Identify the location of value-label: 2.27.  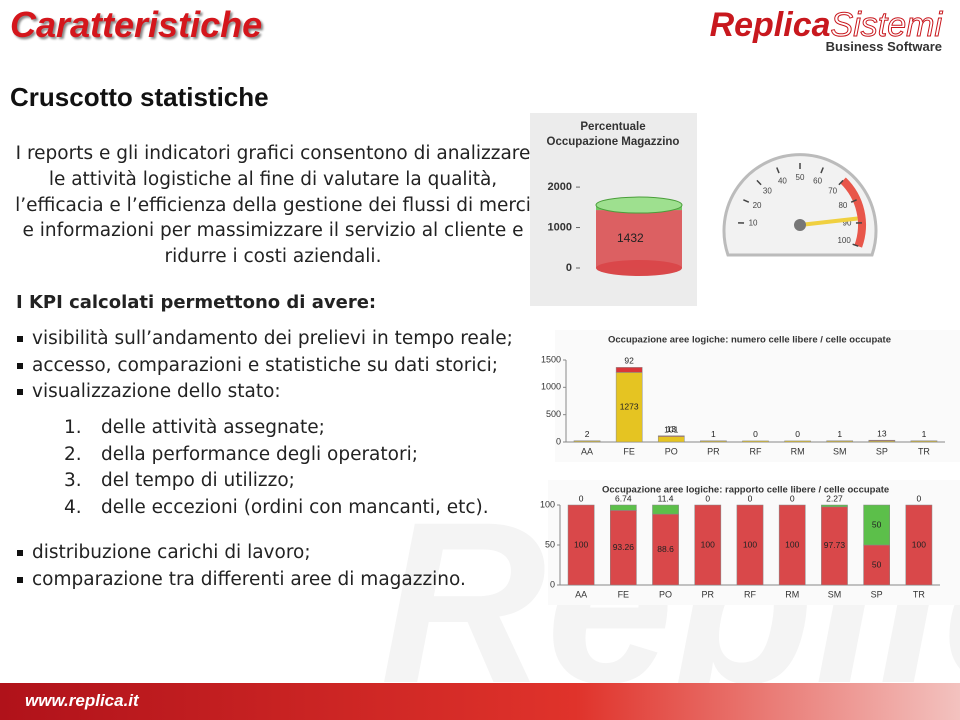
(834, 498).